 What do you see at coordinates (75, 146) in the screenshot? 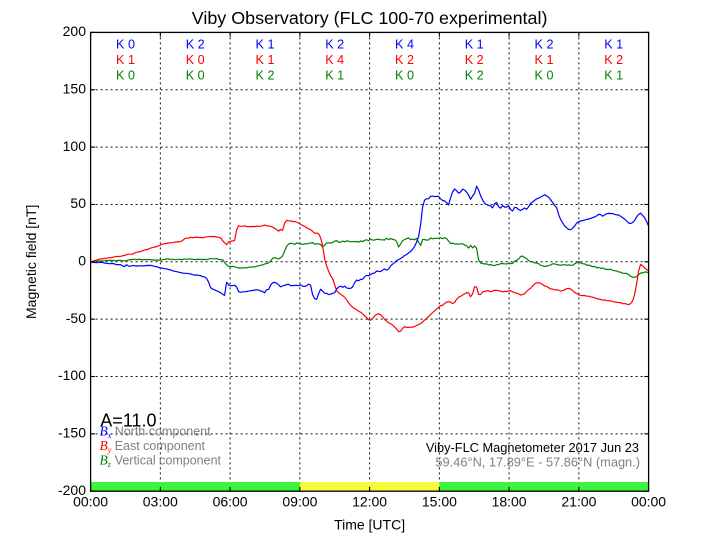
I see `svg-text: 100` at bounding box center [75, 146].